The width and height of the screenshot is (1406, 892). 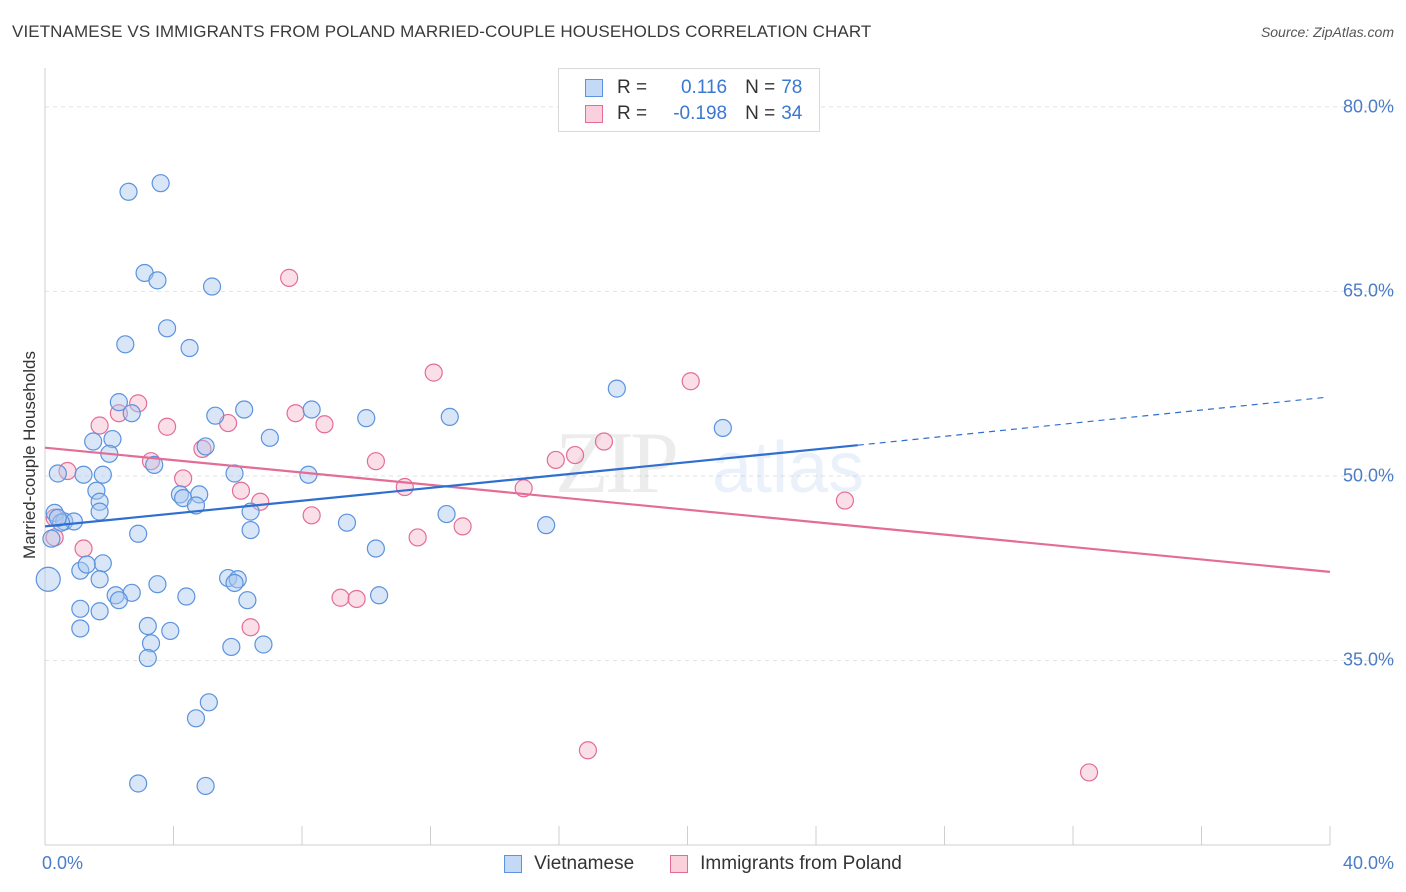 What do you see at coordinates (792, 113) in the screenshot?
I see `legend-n-value: 34` at bounding box center [792, 113].